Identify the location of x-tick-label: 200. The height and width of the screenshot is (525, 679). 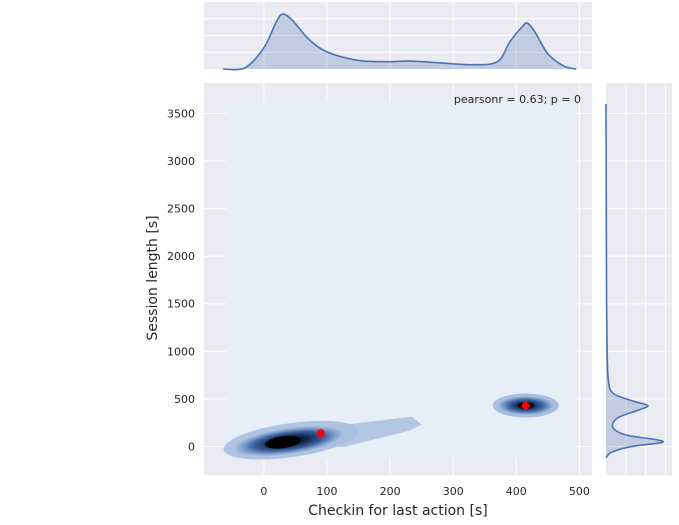
(390, 491).